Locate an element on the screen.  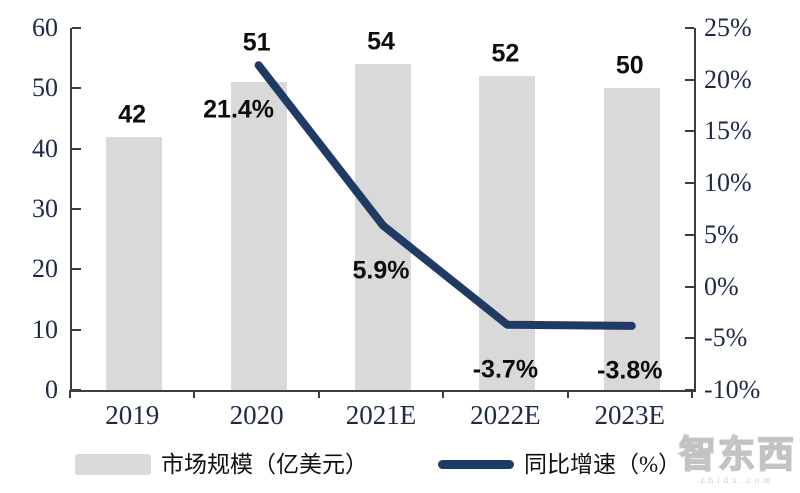
left-axis-tick-label: 40 is located at coordinates (45, 148).